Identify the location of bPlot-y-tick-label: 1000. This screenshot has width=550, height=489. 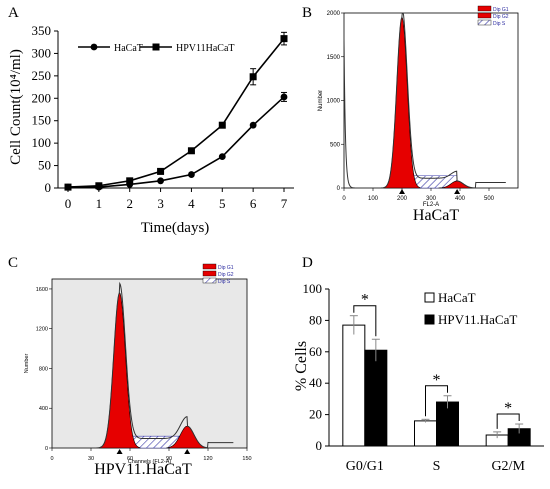
(334, 102).